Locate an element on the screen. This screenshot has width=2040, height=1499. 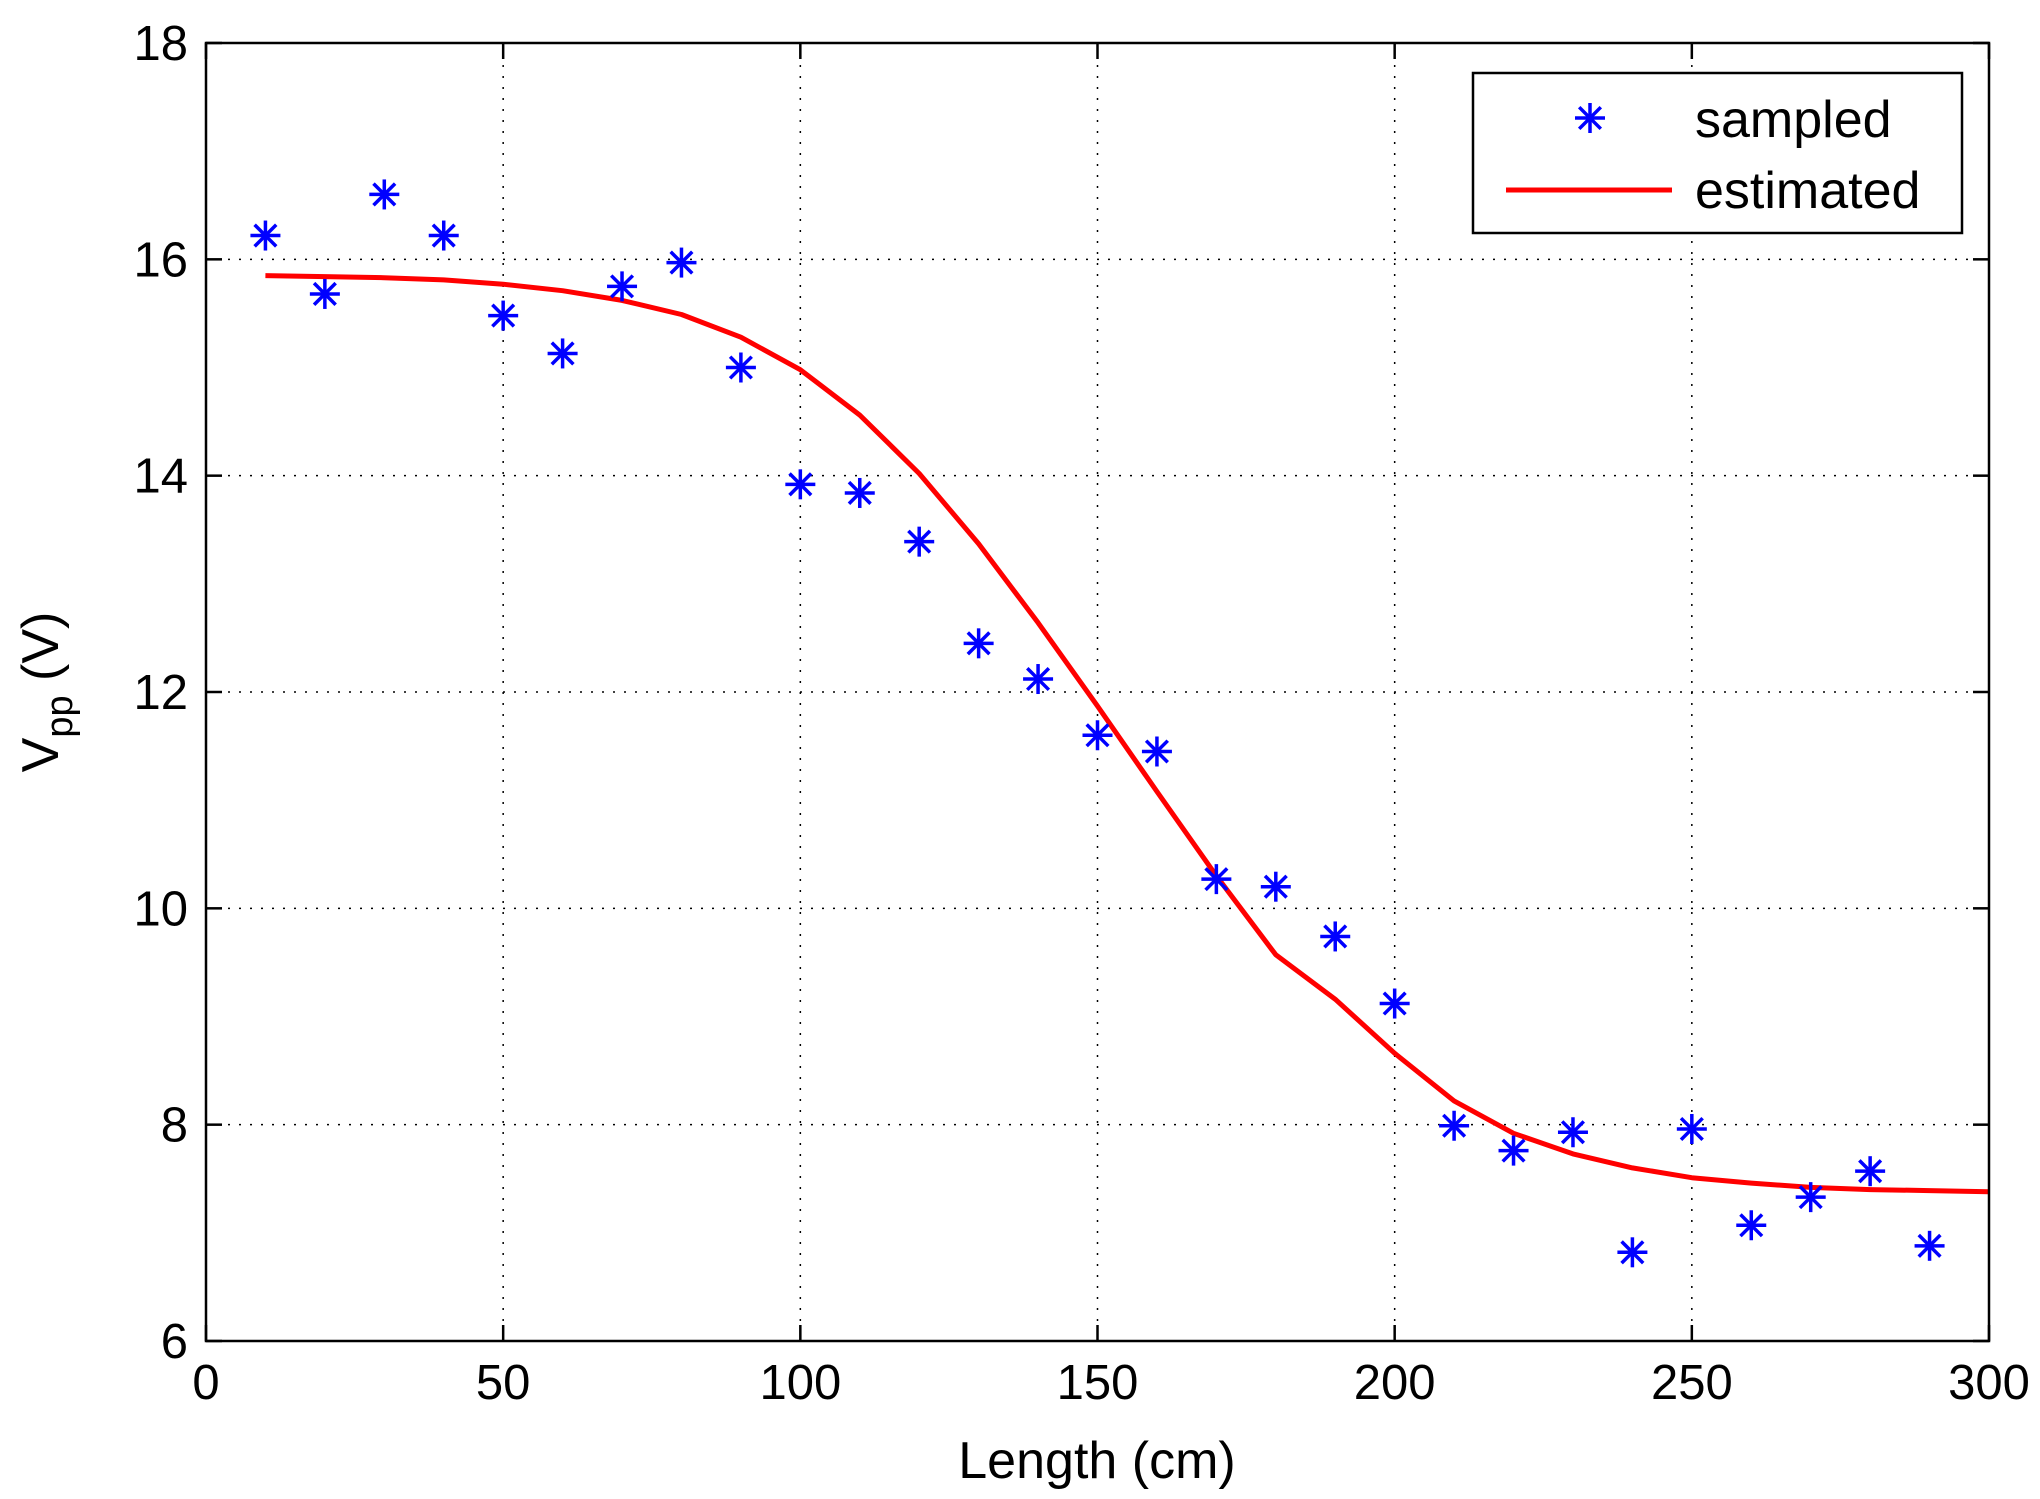
legend-box is located at coordinates (1717, 153).